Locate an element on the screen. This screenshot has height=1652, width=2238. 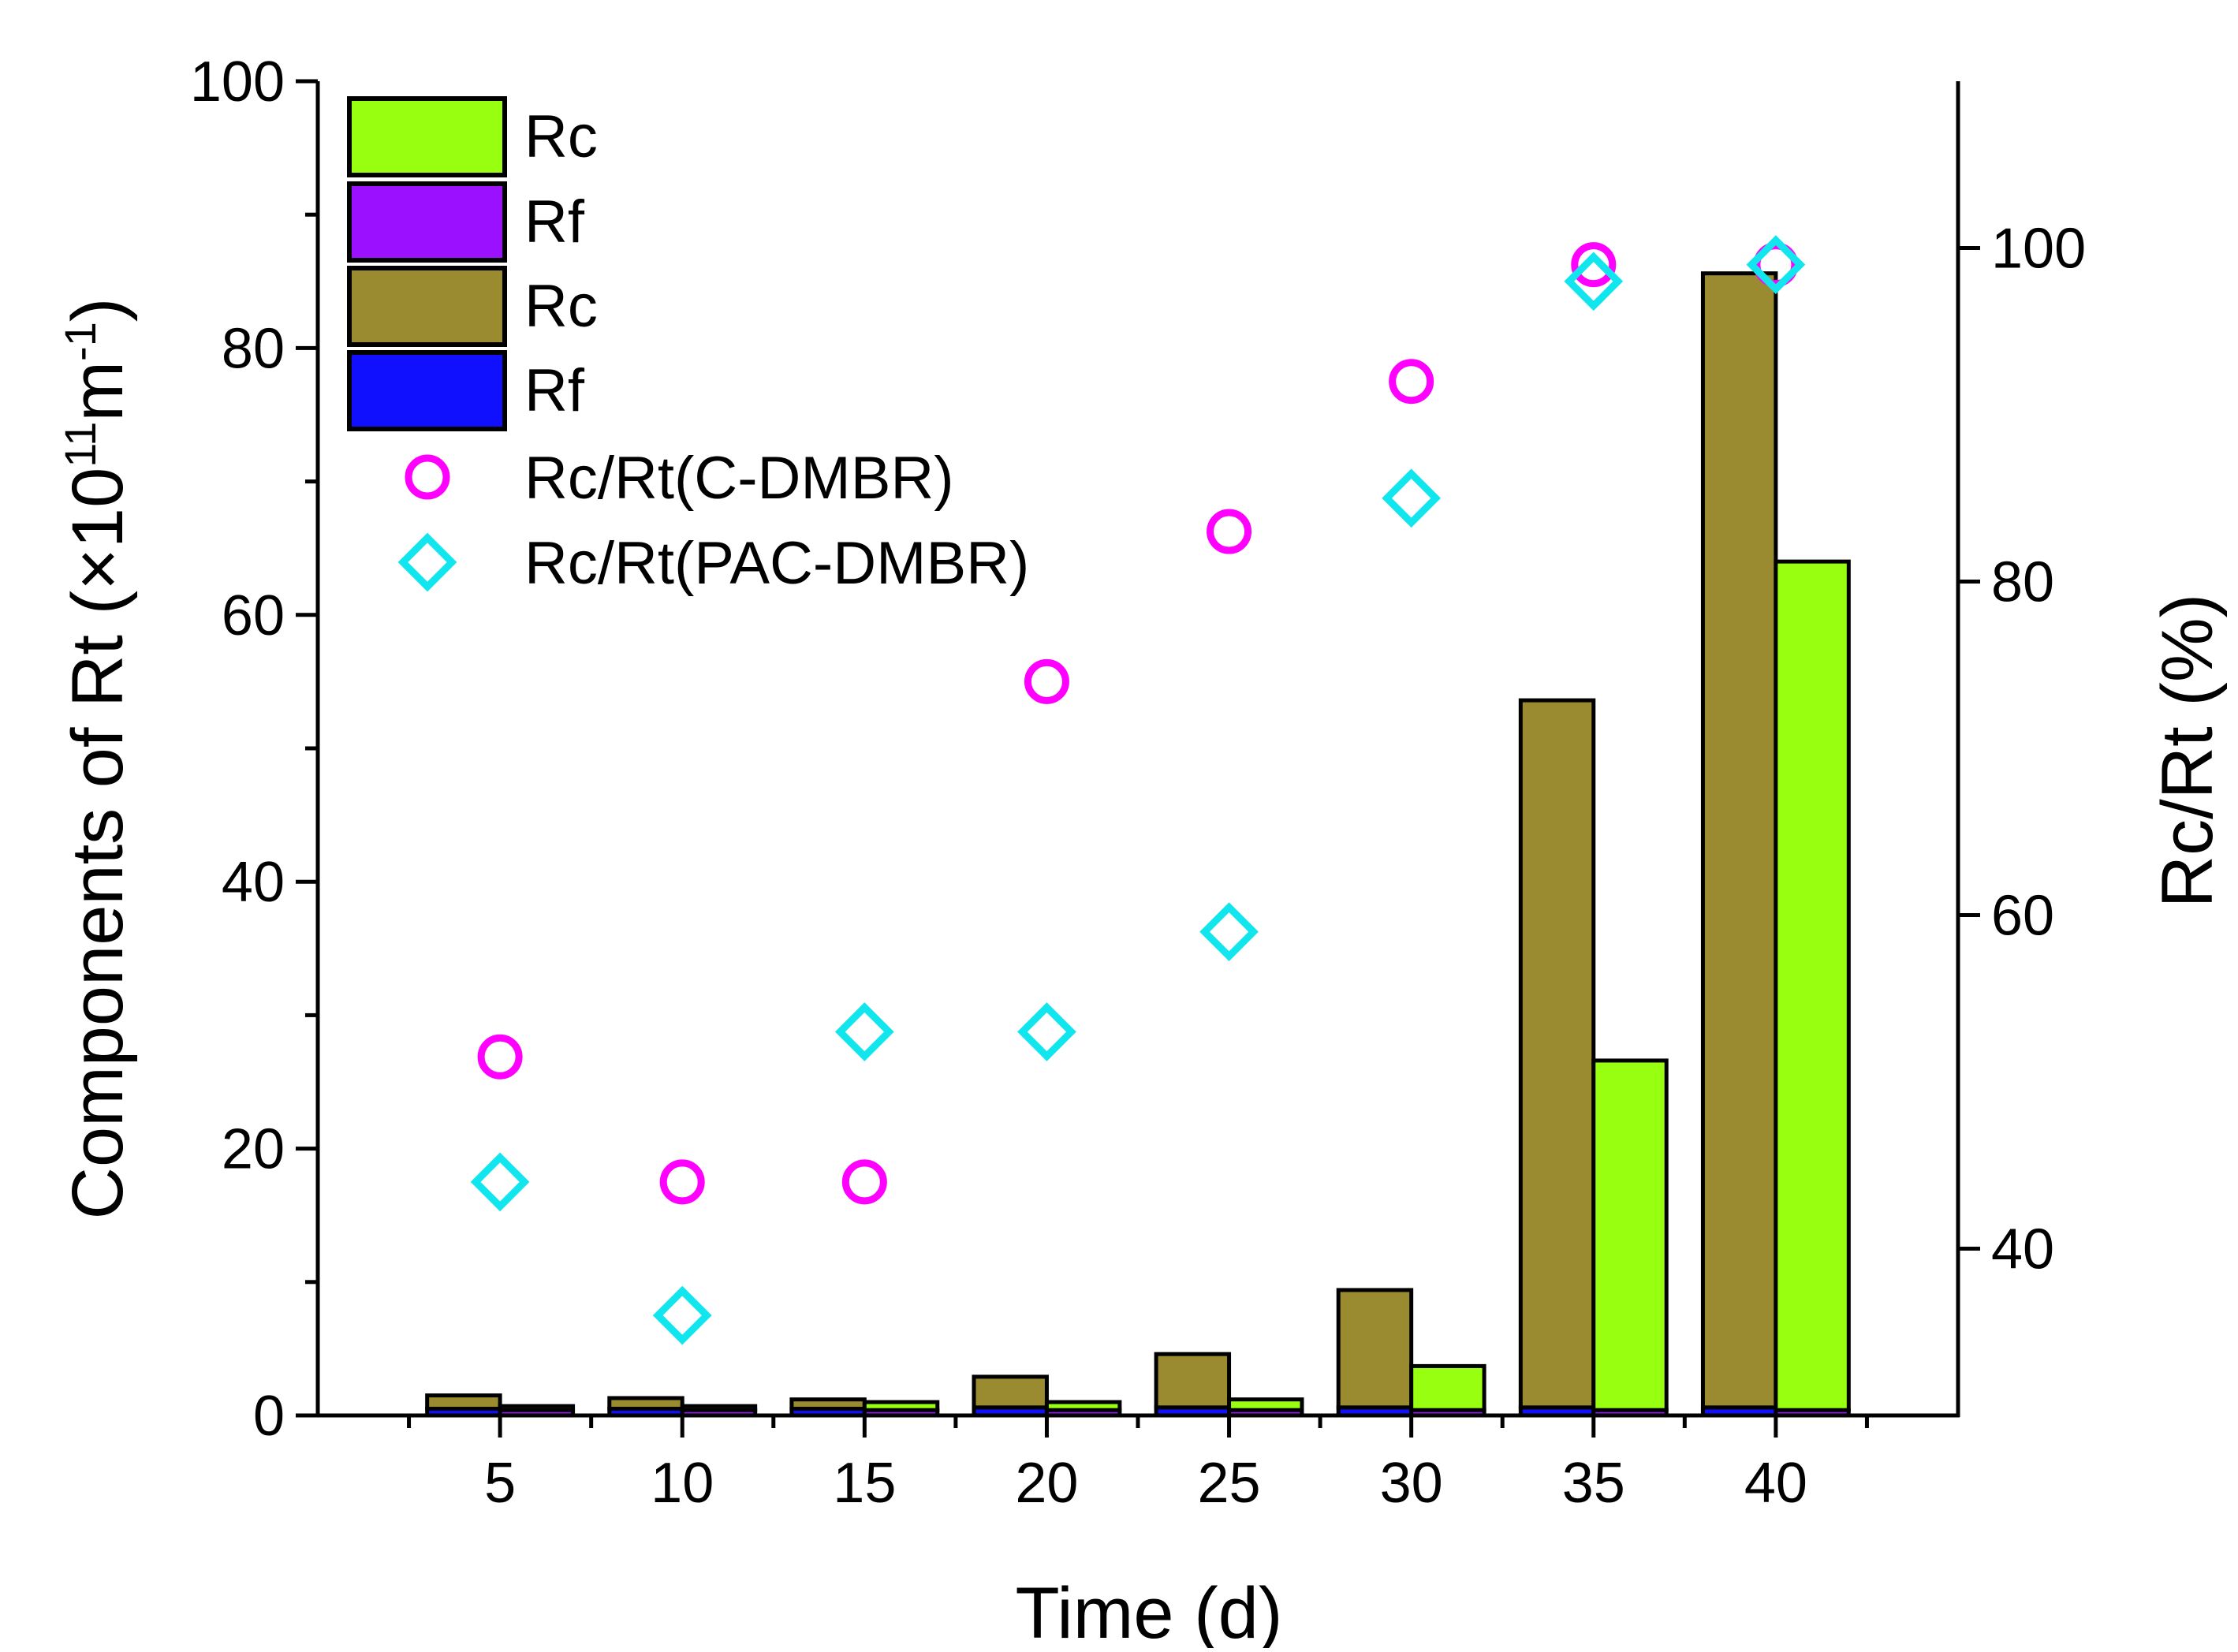
y-left-tick-label-60: 60 is located at coordinates (254, 615).